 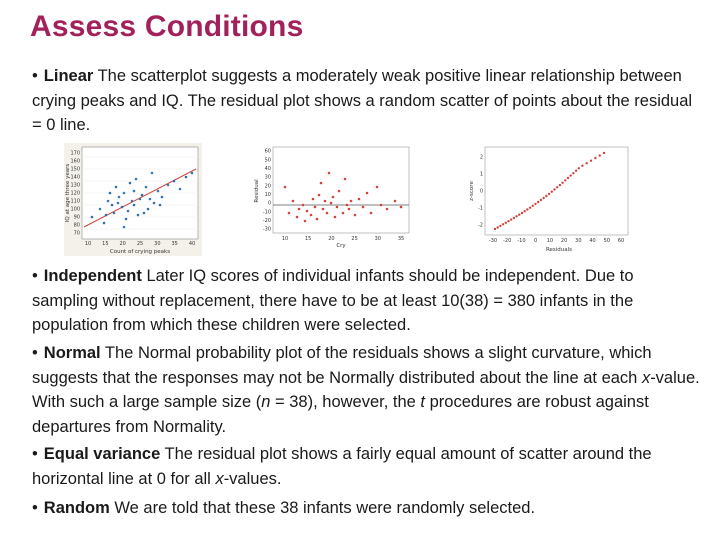 I want to click on x-tick-label: 0, so click(x=535, y=241).